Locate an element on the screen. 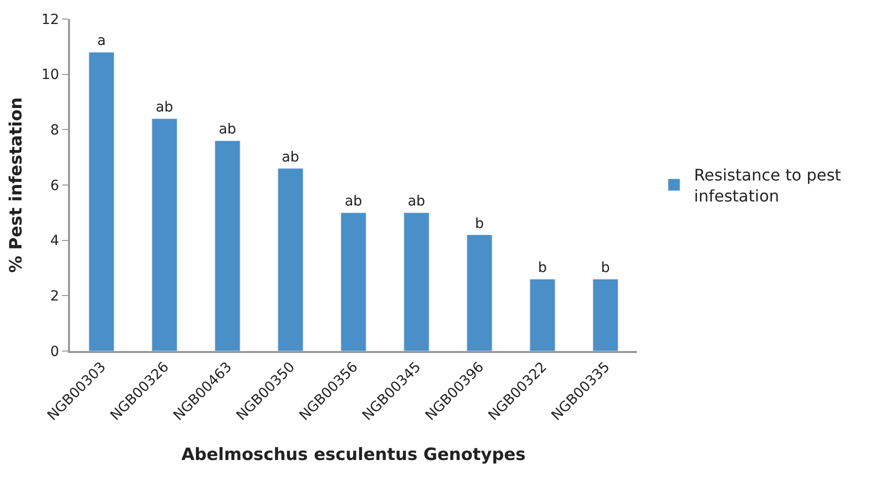  data-label: a is located at coordinates (101, 41).